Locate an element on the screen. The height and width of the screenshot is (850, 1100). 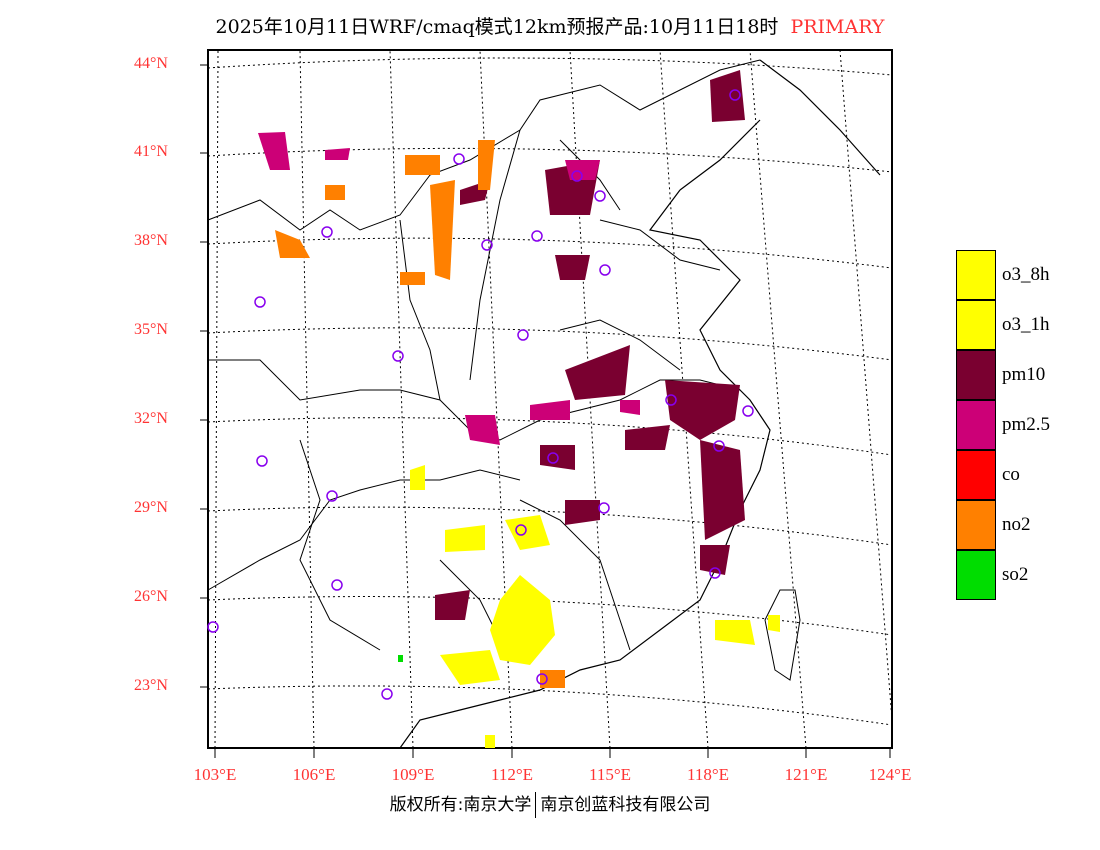
legend-label: so2 is located at coordinates (1015, 574).